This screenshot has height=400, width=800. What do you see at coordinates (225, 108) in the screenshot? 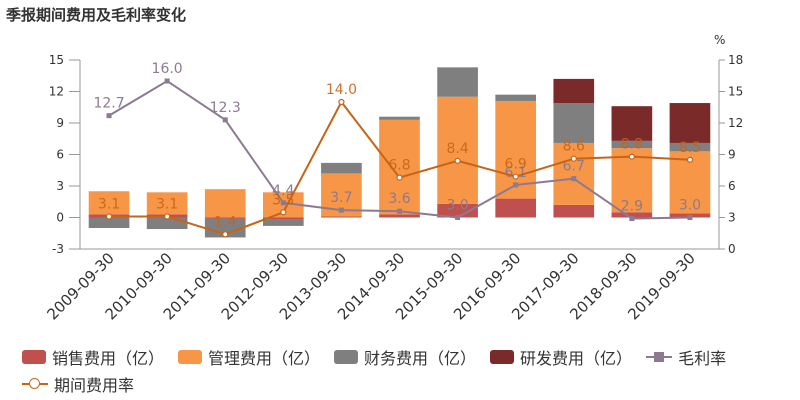
I see `data-label: 12.3` at bounding box center [225, 108].